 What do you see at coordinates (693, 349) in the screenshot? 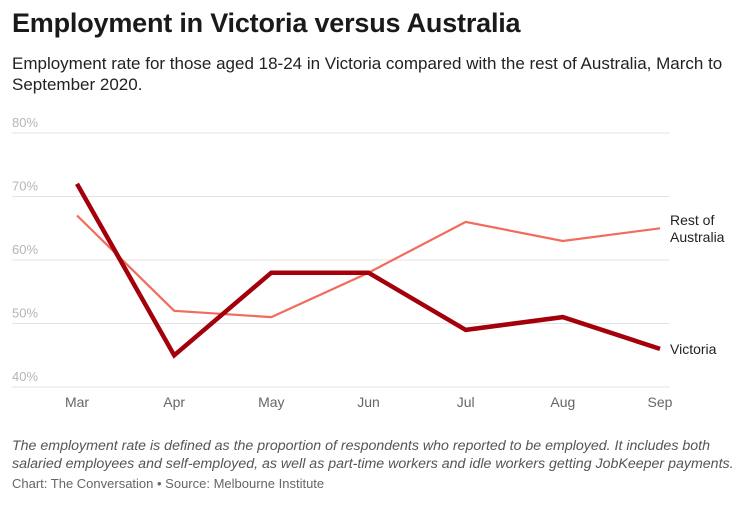
I see `series-label-victoria: Victoria` at bounding box center [693, 349].